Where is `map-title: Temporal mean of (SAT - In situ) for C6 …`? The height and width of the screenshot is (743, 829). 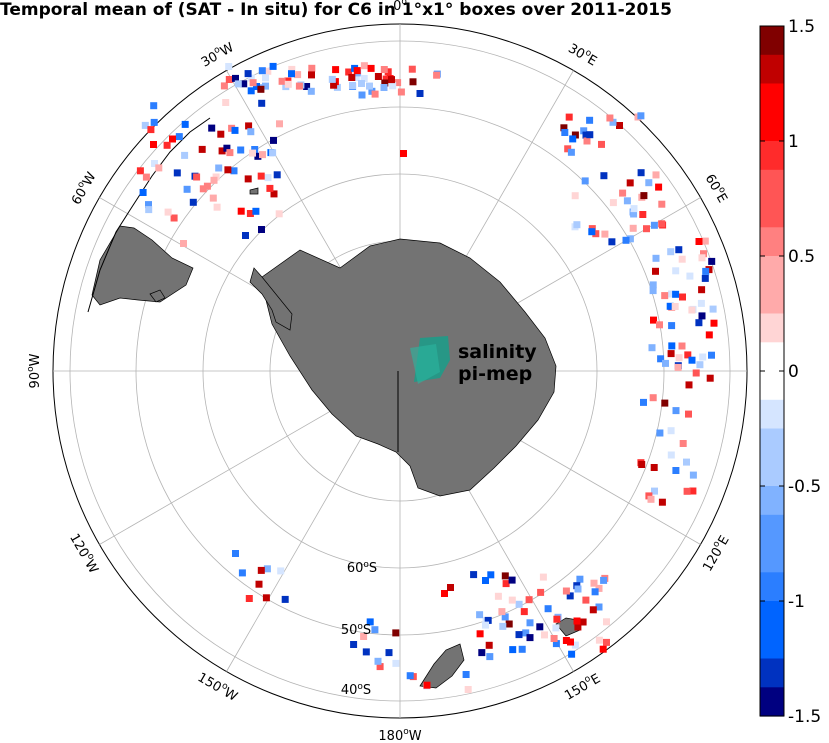 map-title: Temporal mean of (SAT - In situ) for C6 … is located at coordinates (336, 10).